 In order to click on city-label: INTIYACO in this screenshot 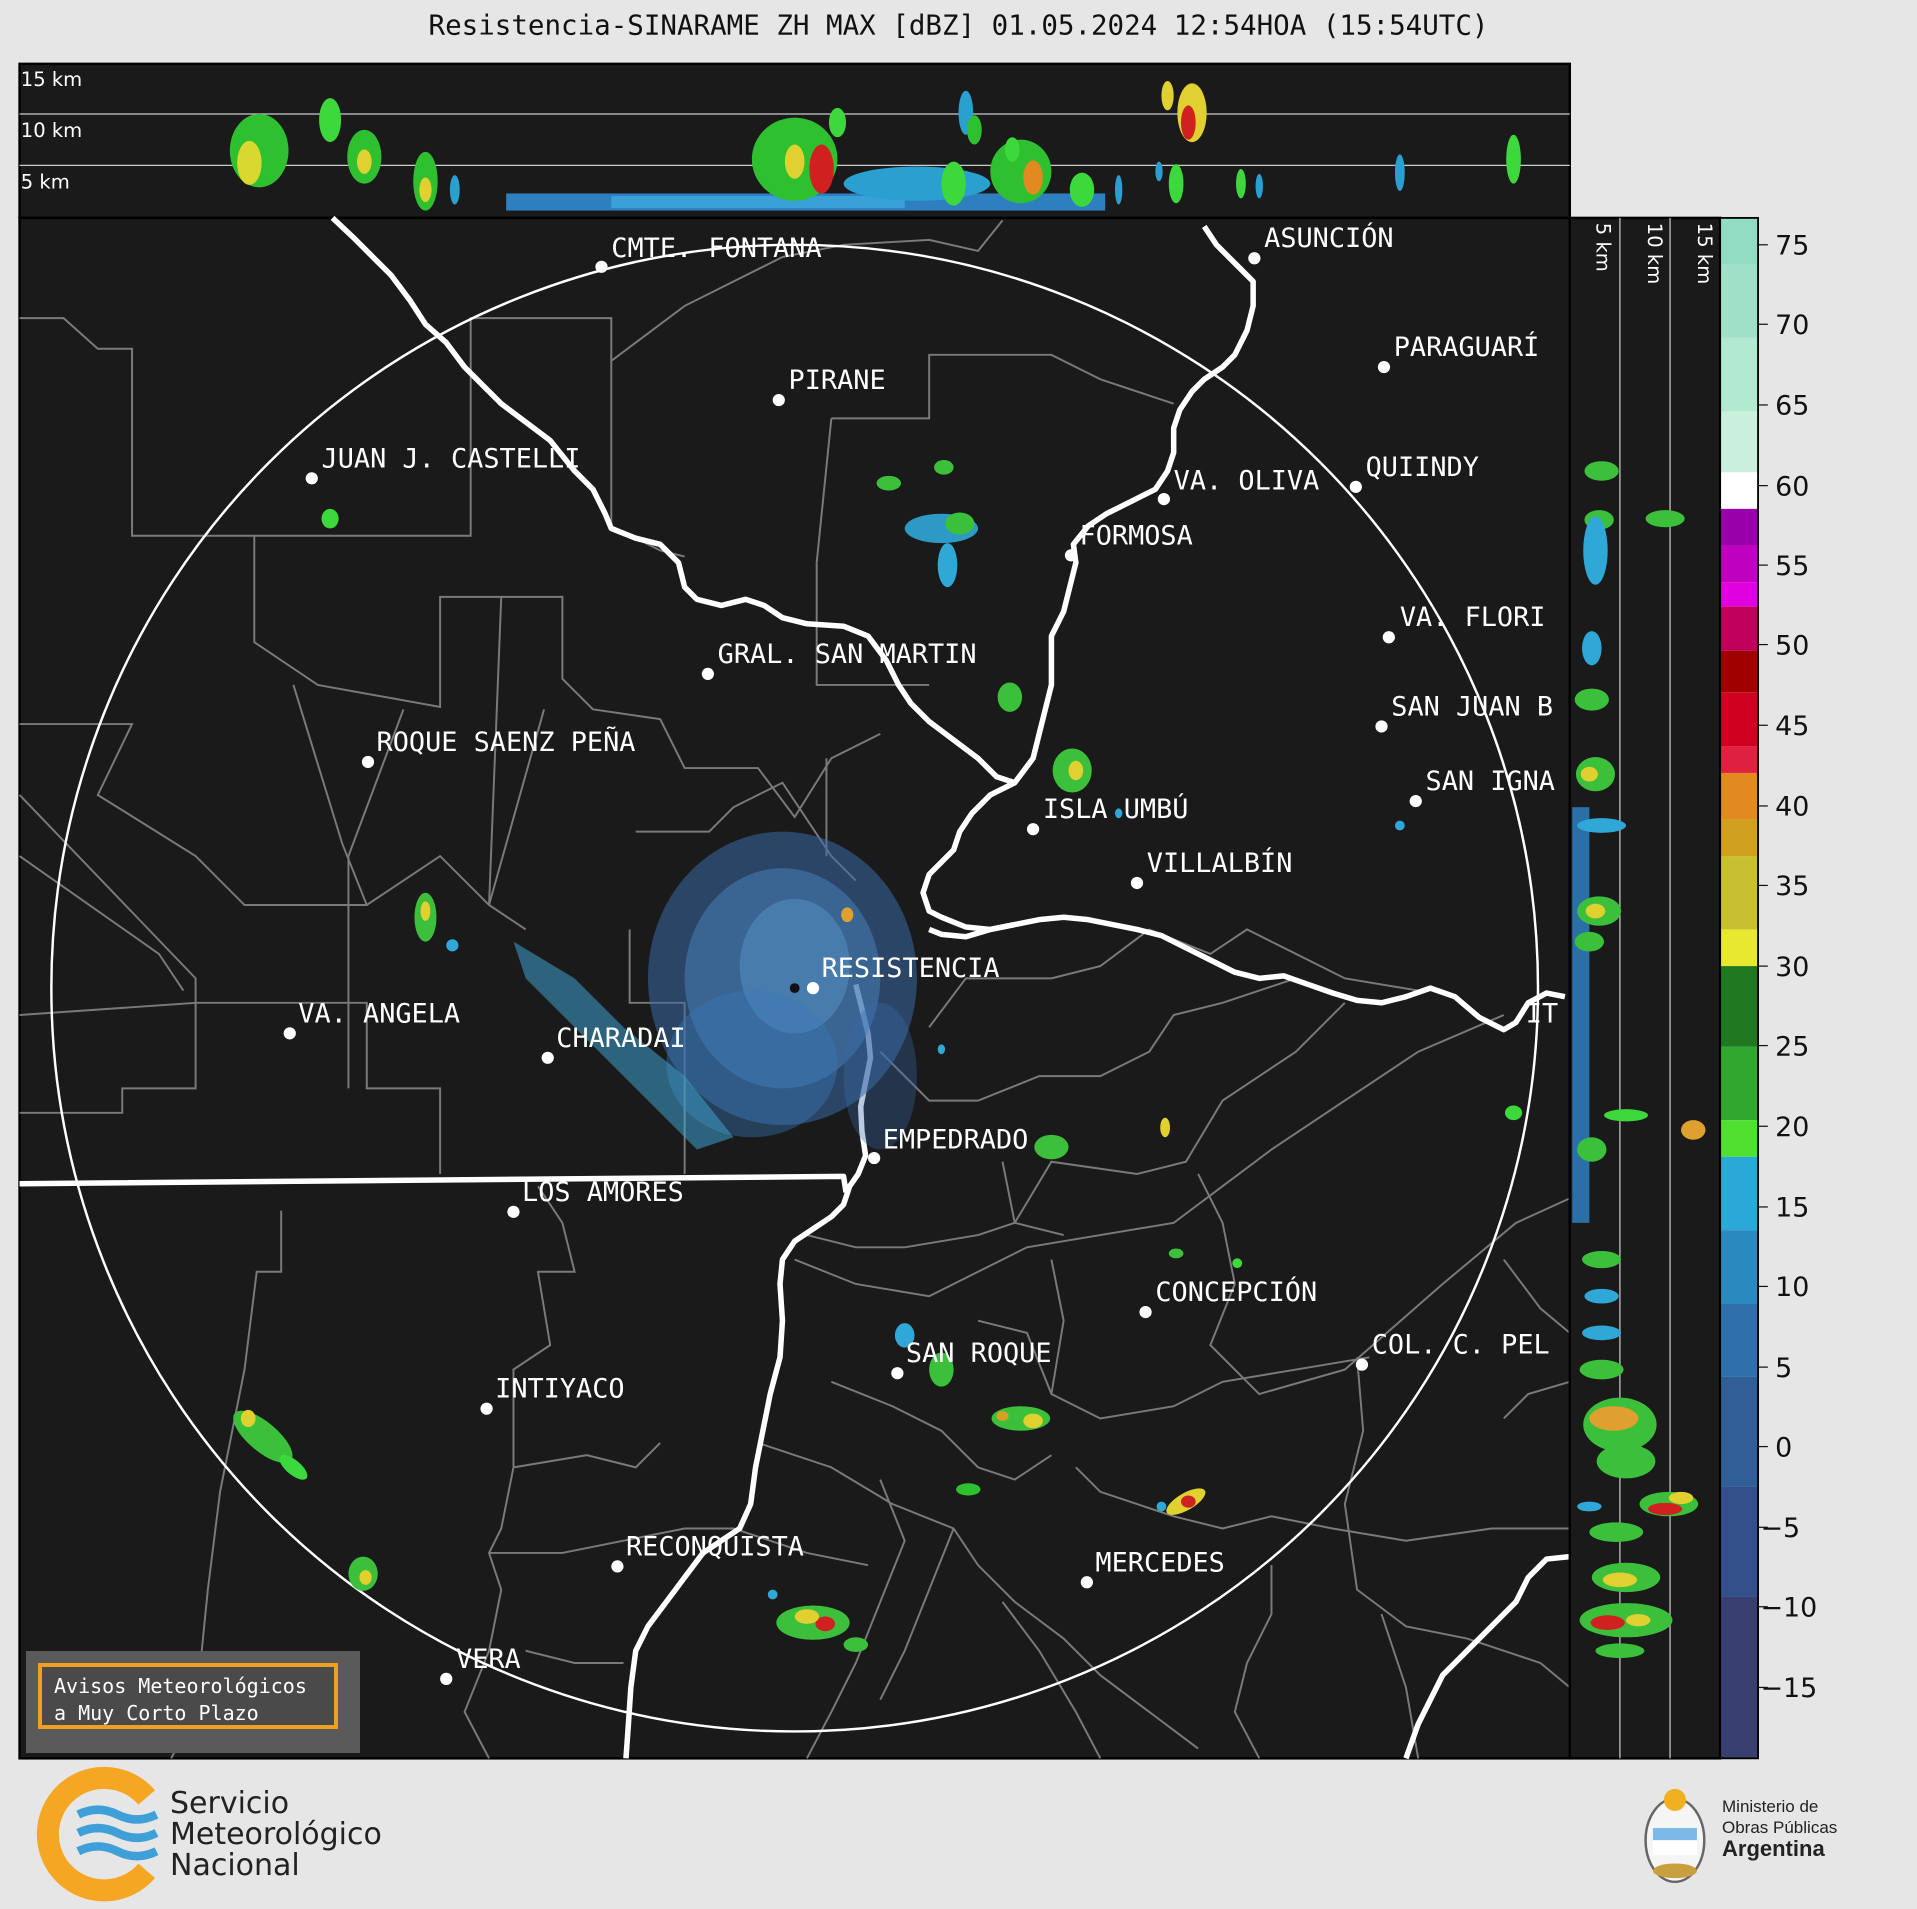, I will do `click(559, 1389)`.